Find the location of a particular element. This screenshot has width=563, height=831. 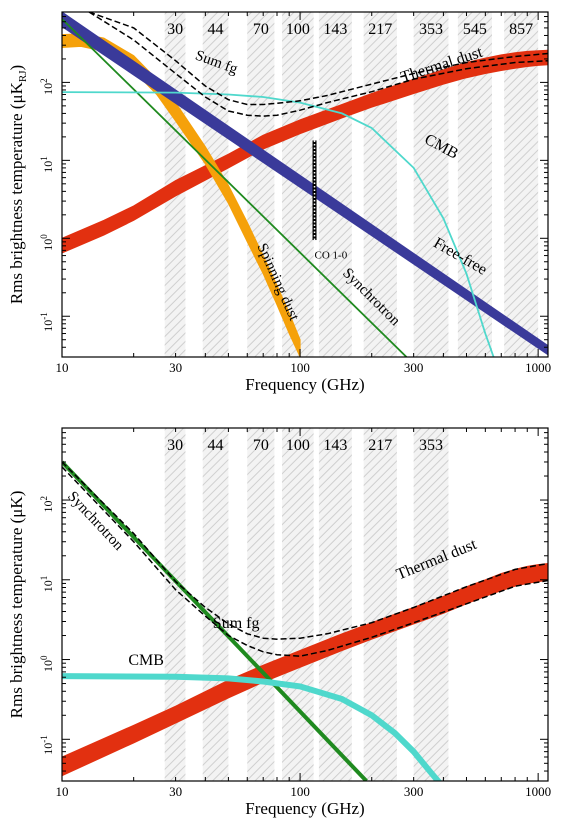

bottom-band-label-100: 100 is located at coordinates (298, 445).